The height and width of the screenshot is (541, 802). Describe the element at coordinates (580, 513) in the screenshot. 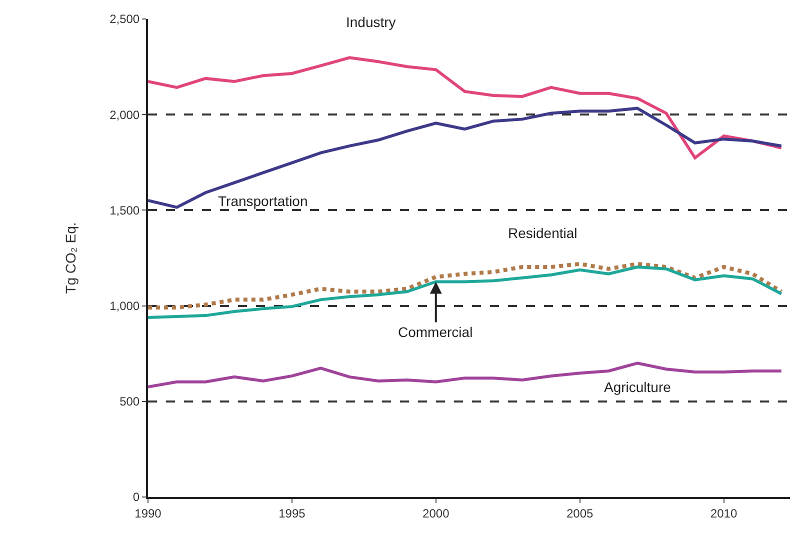

I see `x-tick-label: 2005` at that location.